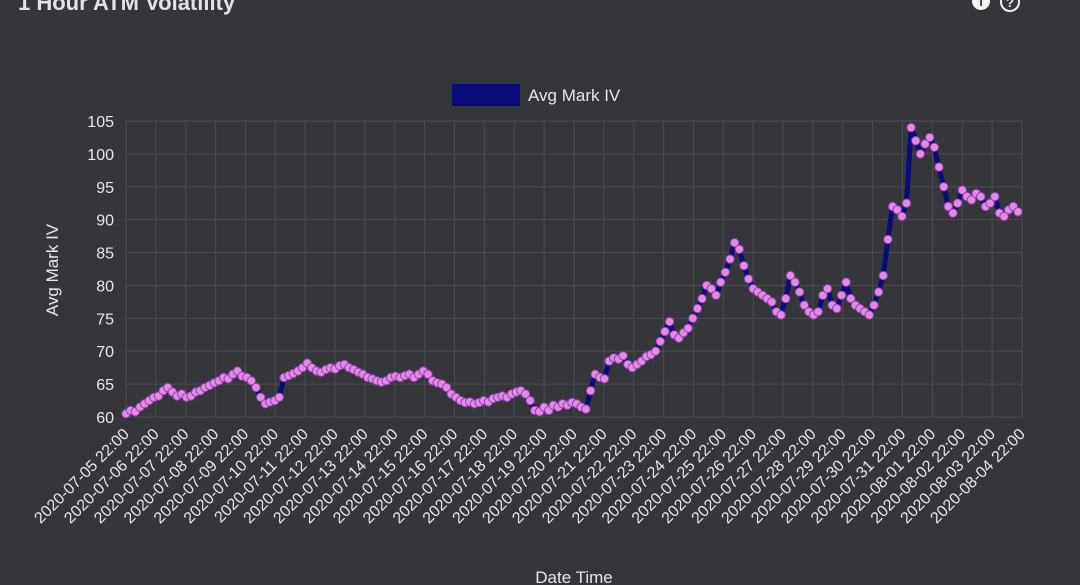  I want to click on y-tick-label: 105, so click(100, 122).